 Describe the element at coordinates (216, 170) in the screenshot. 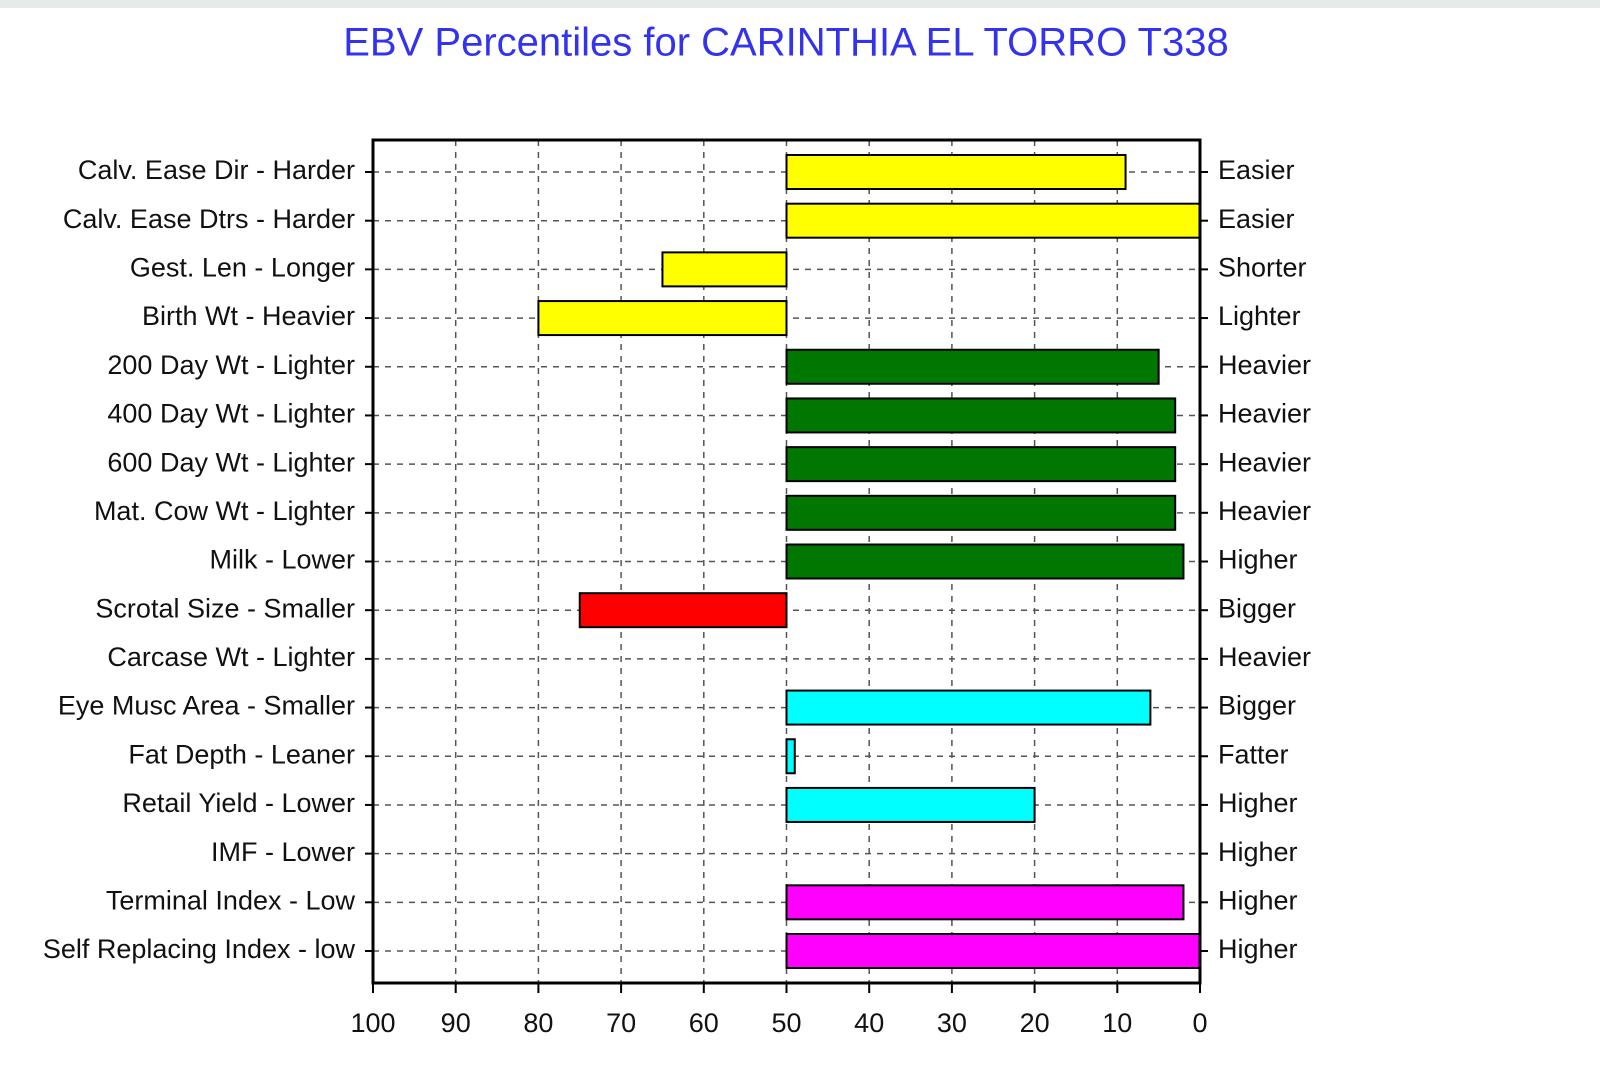

I see `y-tick-label: Calv. Ease Dir - Harder` at that location.